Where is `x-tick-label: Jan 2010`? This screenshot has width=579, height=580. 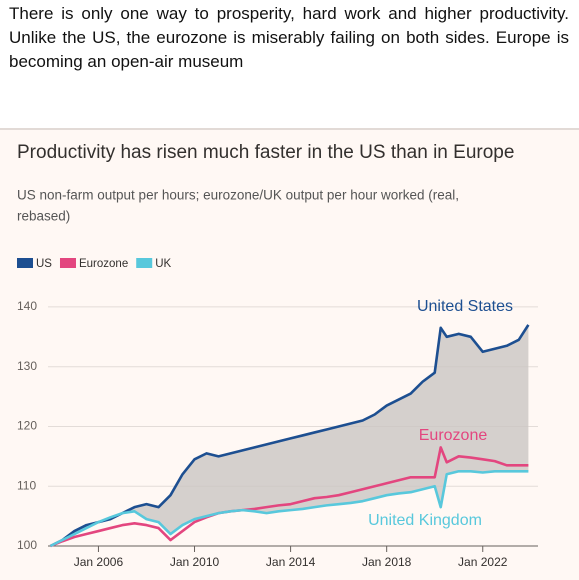
x-tick-label: Jan 2010 is located at coordinates (195, 562).